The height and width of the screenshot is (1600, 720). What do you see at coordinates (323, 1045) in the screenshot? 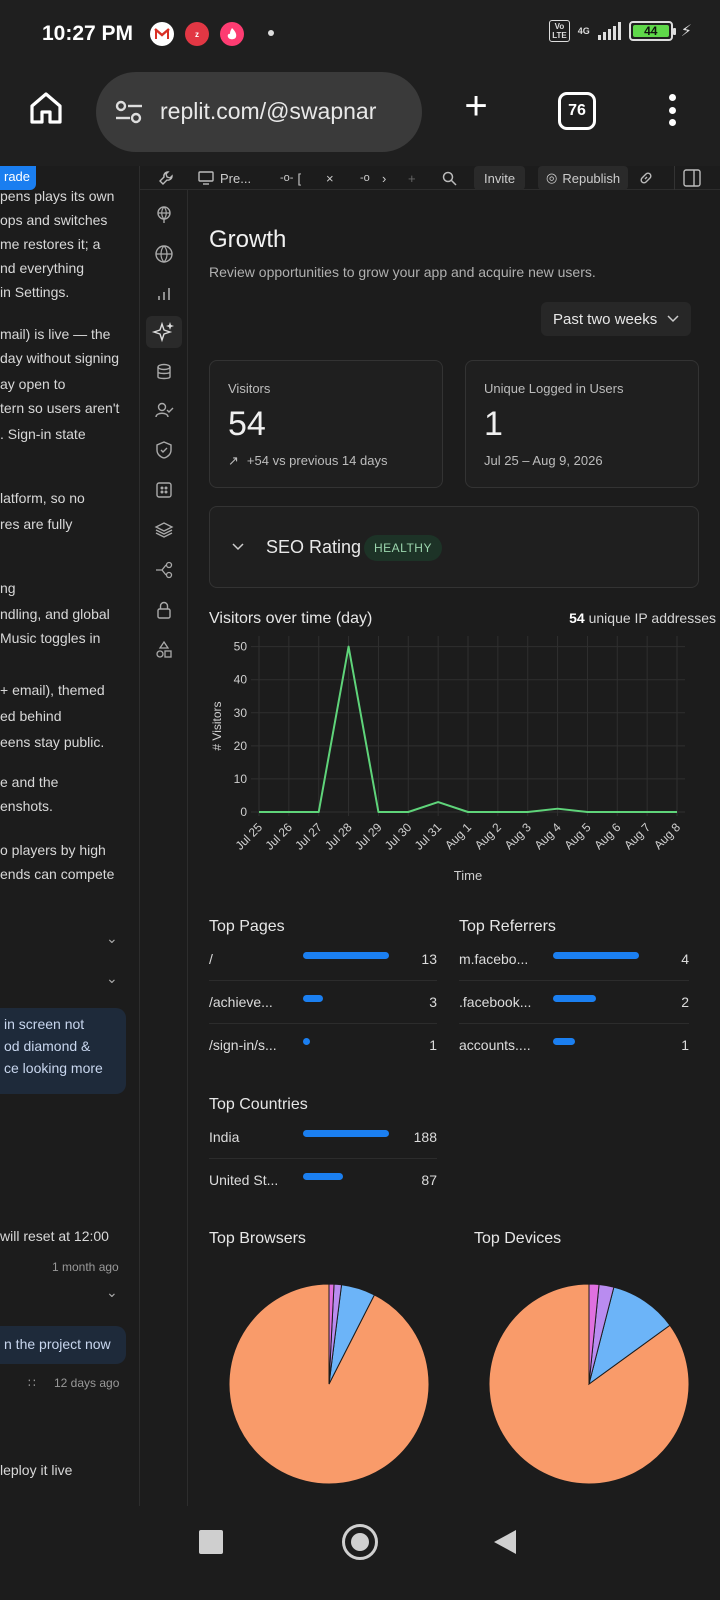
I see `top-page-row: /sign-in/s... 1` at bounding box center [323, 1045].